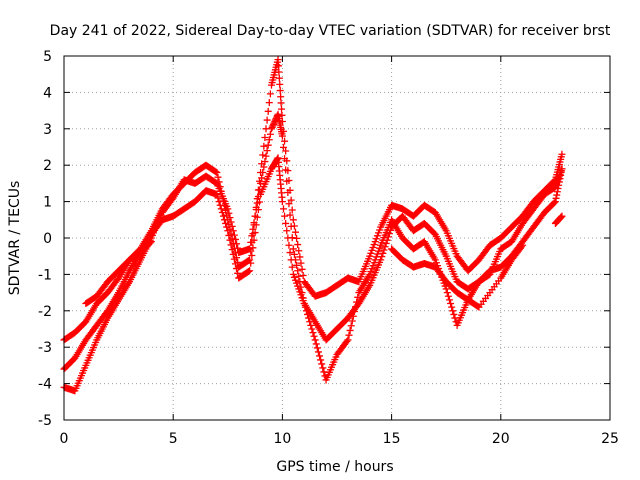  What do you see at coordinates (173, 439) in the screenshot?
I see `x-tick-label: 5` at bounding box center [173, 439].